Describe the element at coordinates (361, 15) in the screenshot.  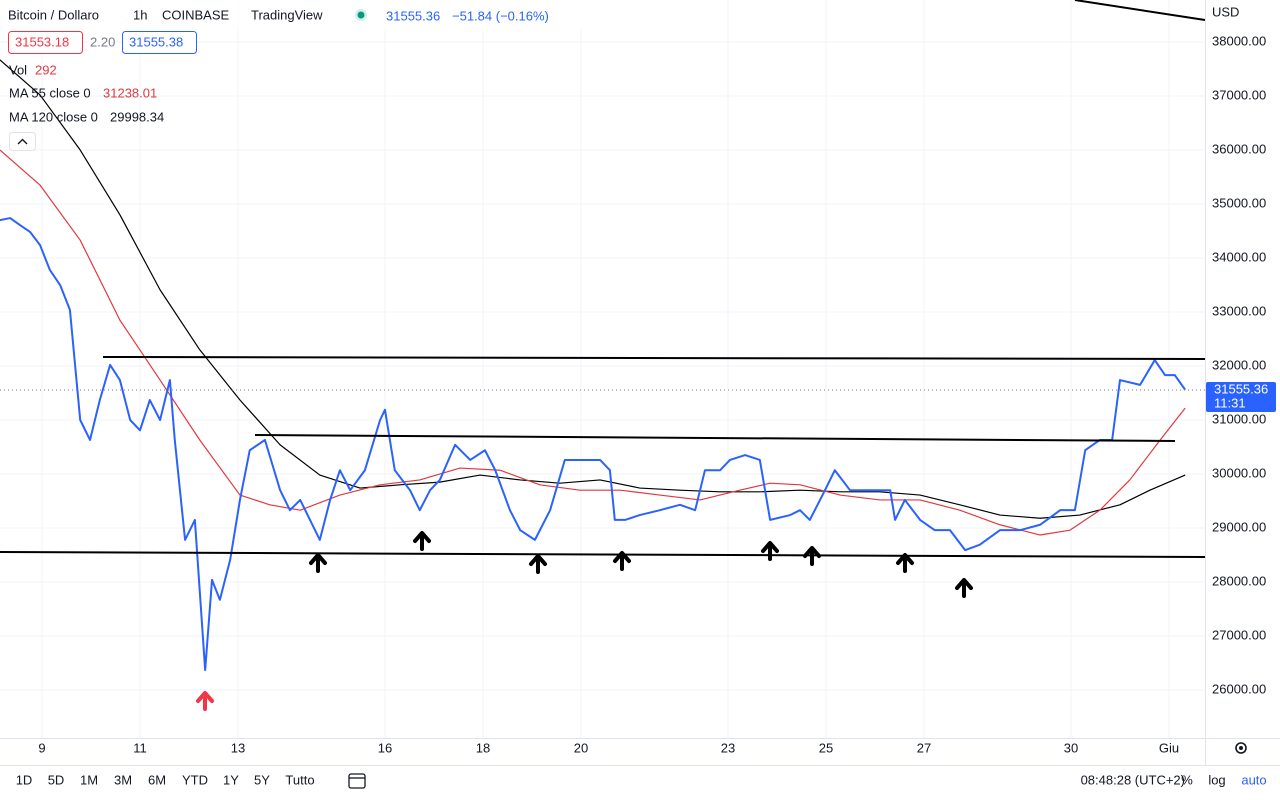
I see `market-status-dot` at that location.